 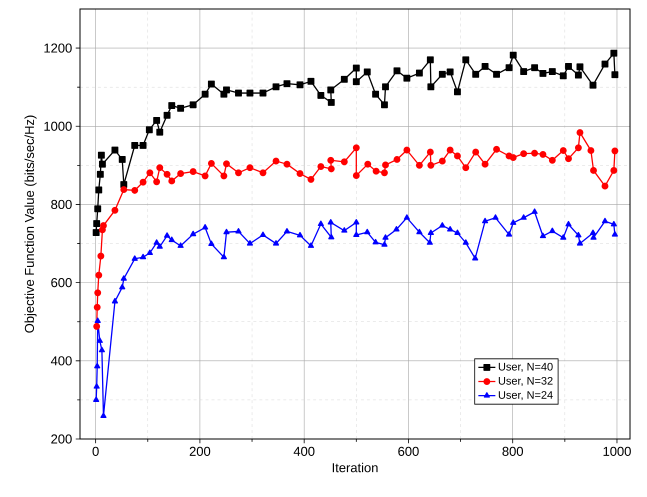 What do you see at coordinates (61, 361) in the screenshot?
I see `y-tick-label: 400` at bounding box center [61, 361].